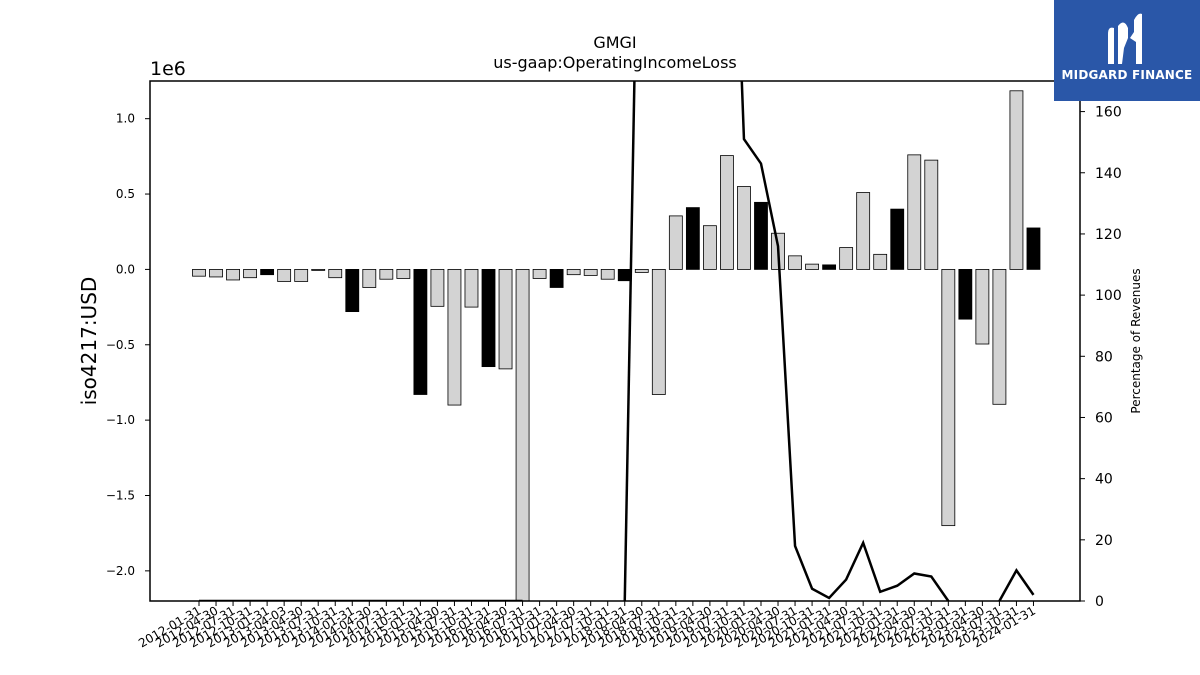 This screenshot has height=675, width=1200. What do you see at coordinates (614, 42) in the screenshot?
I see `chart-title: GMGI` at bounding box center [614, 42].